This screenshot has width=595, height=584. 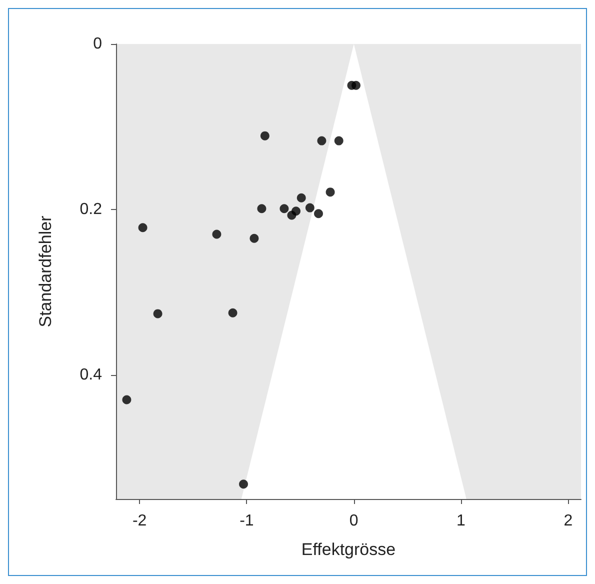 I want to click on x-tick-label: -1, so click(x=247, y=521).